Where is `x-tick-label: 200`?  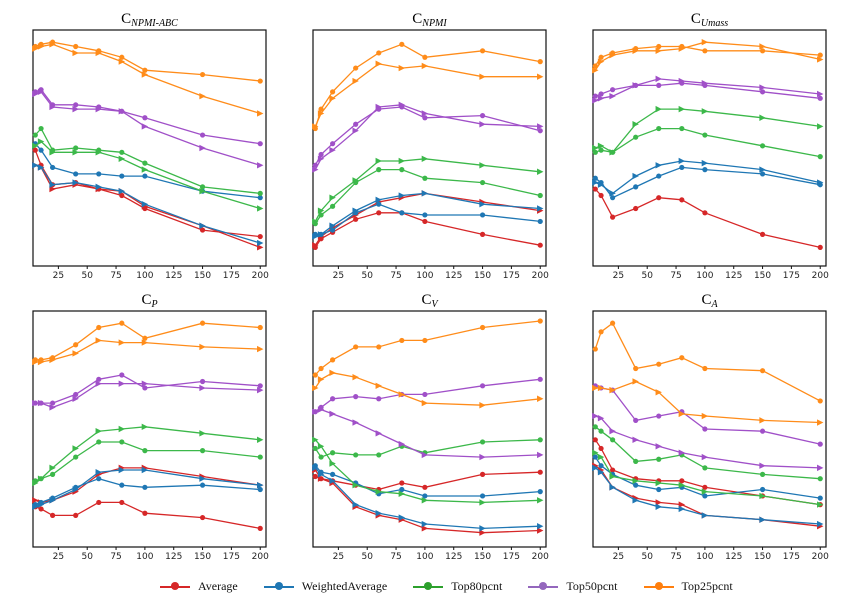 x-tick-label: 200 is located at coordinates (260, 557).